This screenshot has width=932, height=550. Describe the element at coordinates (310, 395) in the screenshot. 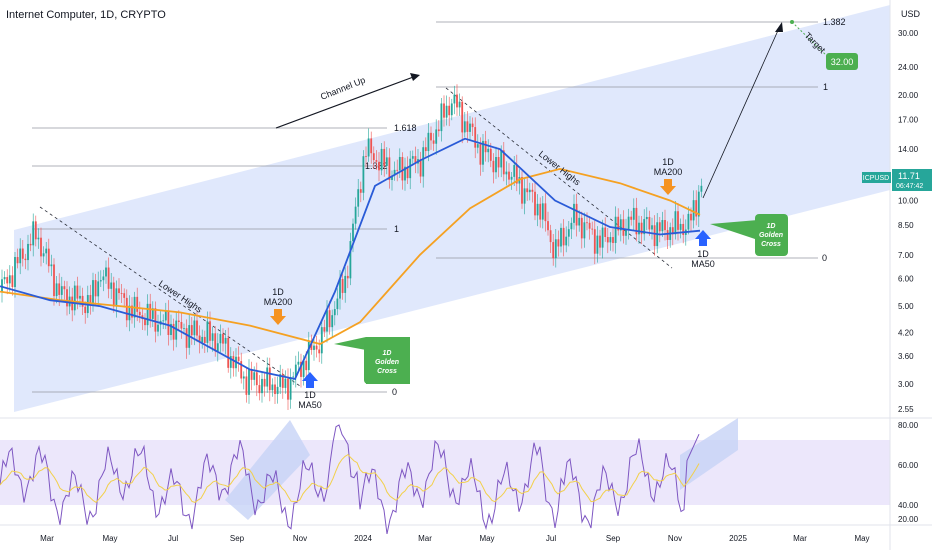

I see `ma50-label-1a: 1D` at that location.